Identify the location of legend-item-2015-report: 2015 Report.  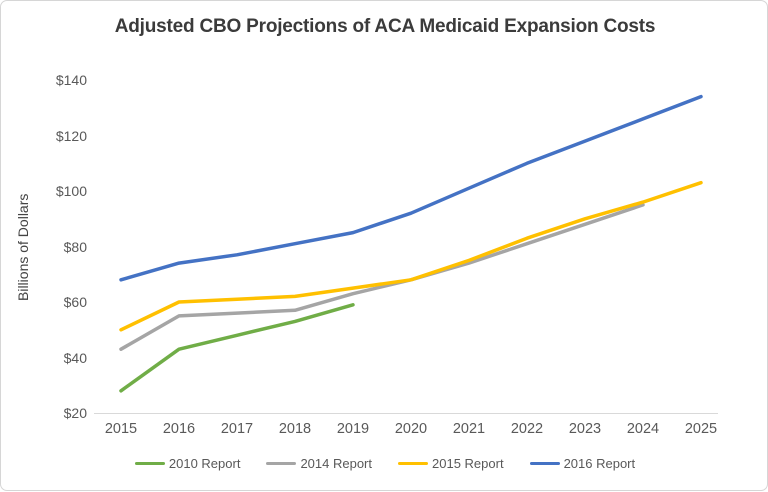
(451, 463).